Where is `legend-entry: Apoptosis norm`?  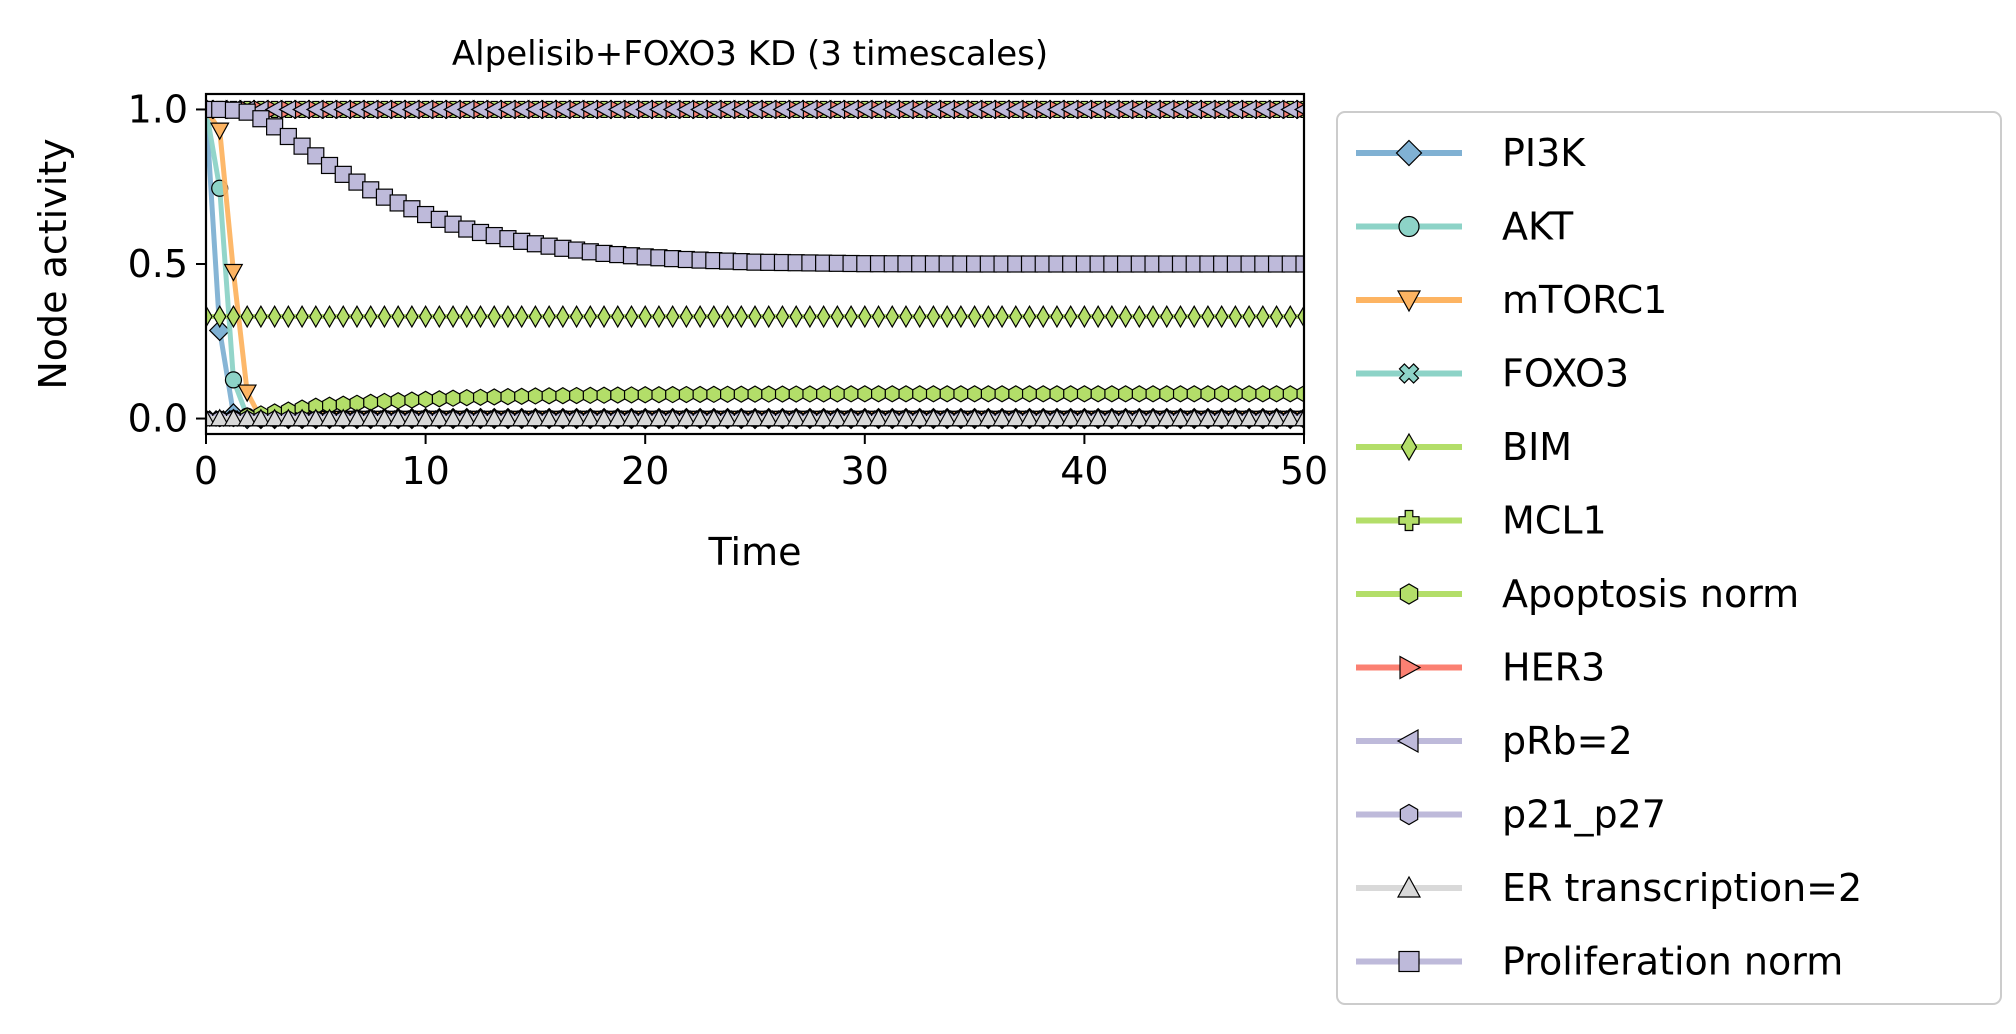 legend-entry: Apoptosis norm is located at coordinates (1577, 594).